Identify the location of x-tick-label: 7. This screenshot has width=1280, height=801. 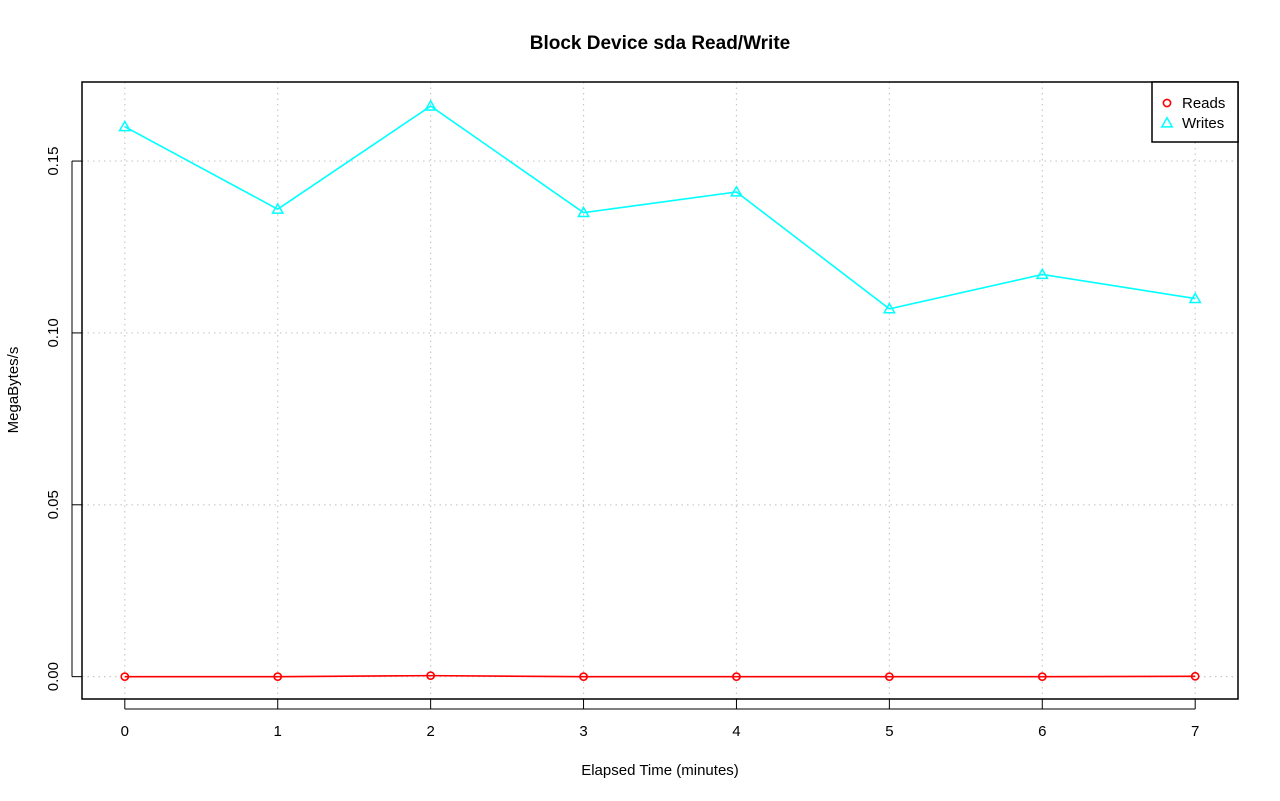
(1195, 731).